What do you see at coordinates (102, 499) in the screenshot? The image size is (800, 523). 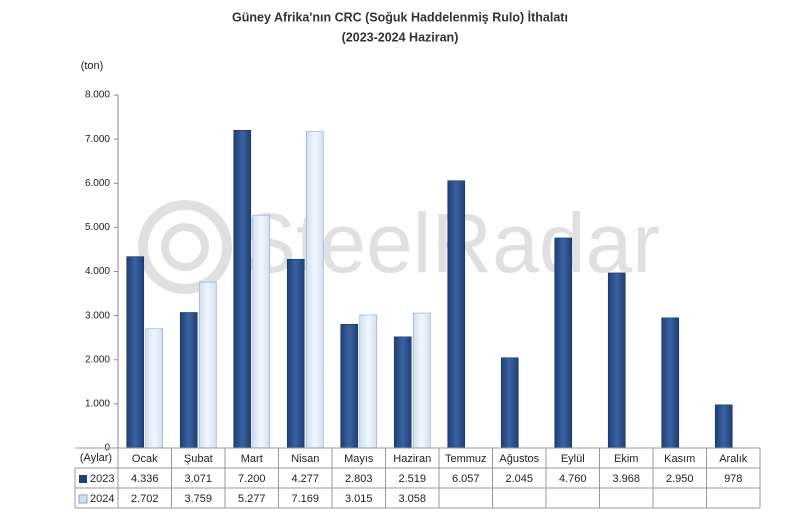 I see `legend-label: 2024` at bounding box center [102, 499].